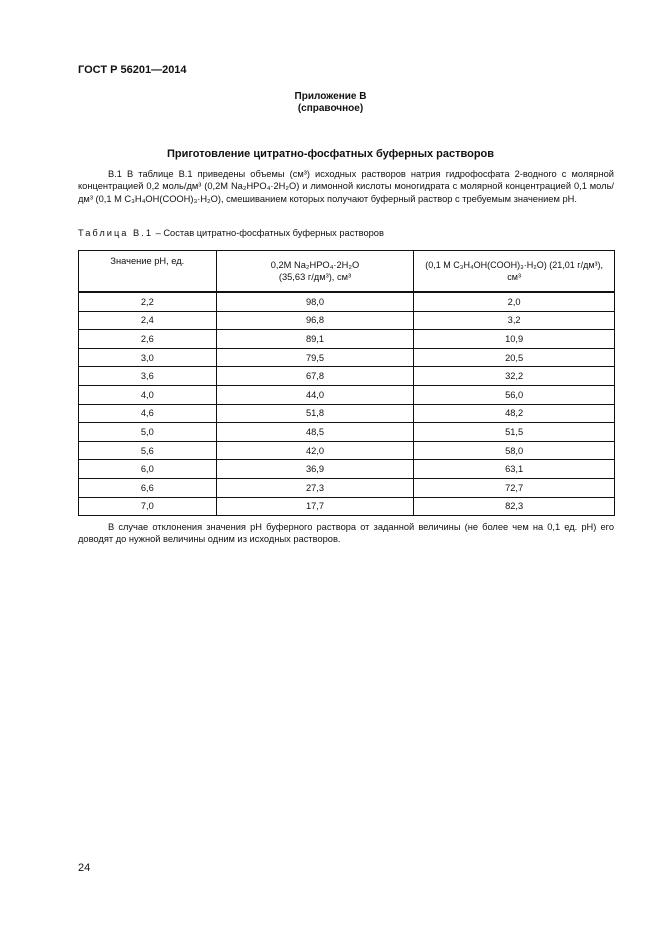  Describe the element at coordinates (514, 277) in the screenshot. I see `header-text: см³` at that location.